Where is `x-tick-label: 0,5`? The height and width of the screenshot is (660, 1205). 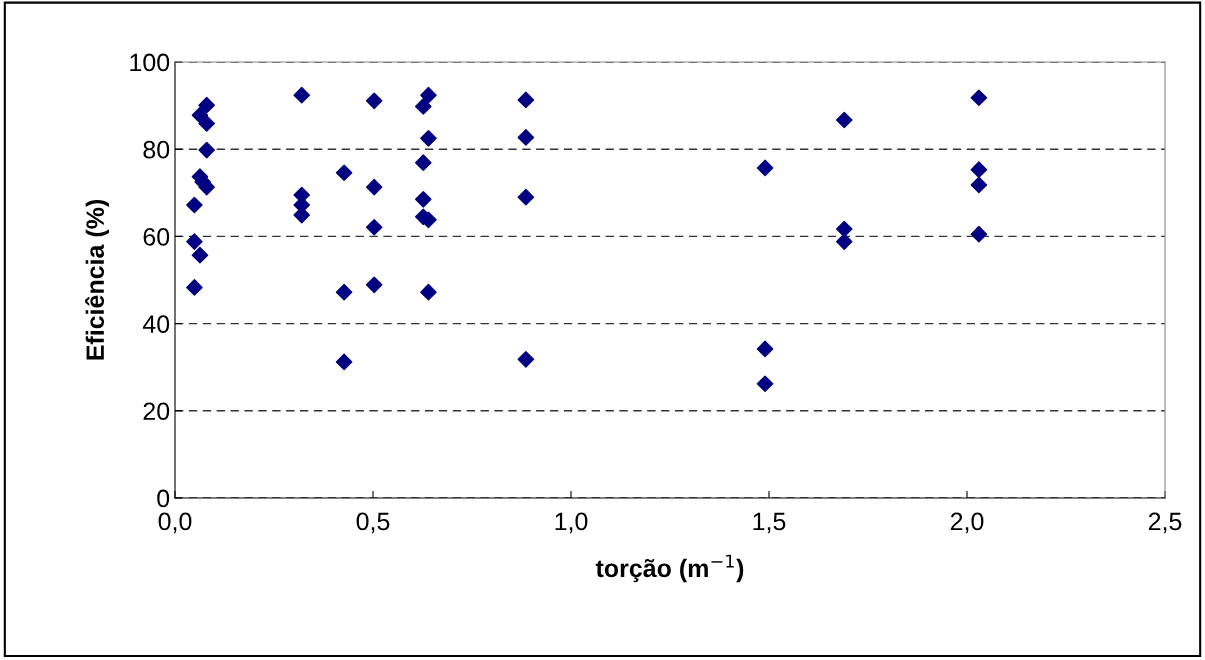 x-tick-label: 0,5 is located at coordinates (373, 523).